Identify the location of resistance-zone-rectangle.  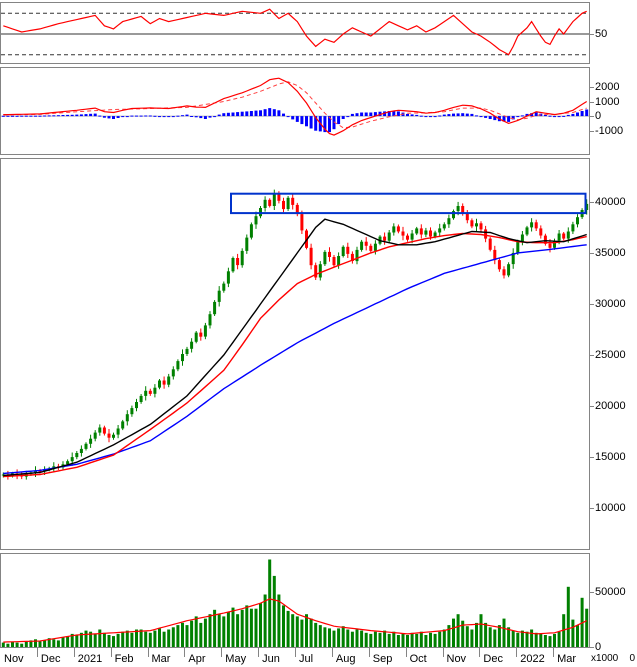
(408, 203).